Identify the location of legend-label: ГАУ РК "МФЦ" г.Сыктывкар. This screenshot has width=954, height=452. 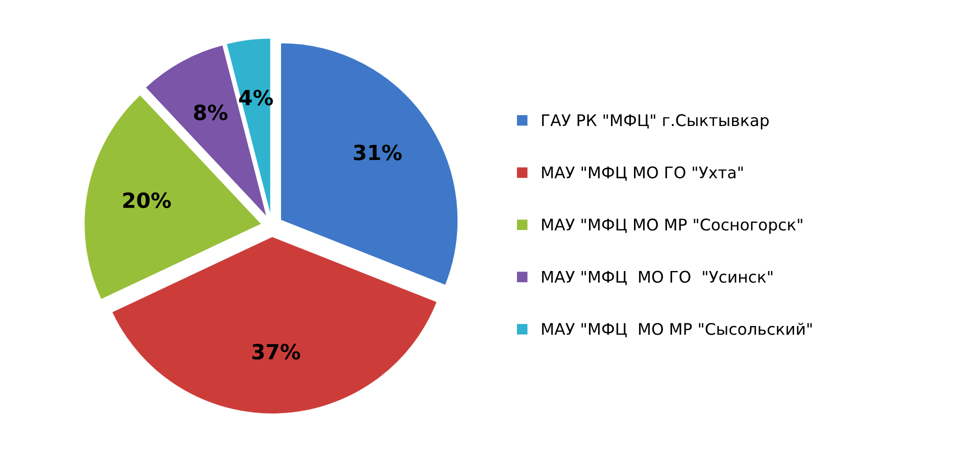
(655, 122).